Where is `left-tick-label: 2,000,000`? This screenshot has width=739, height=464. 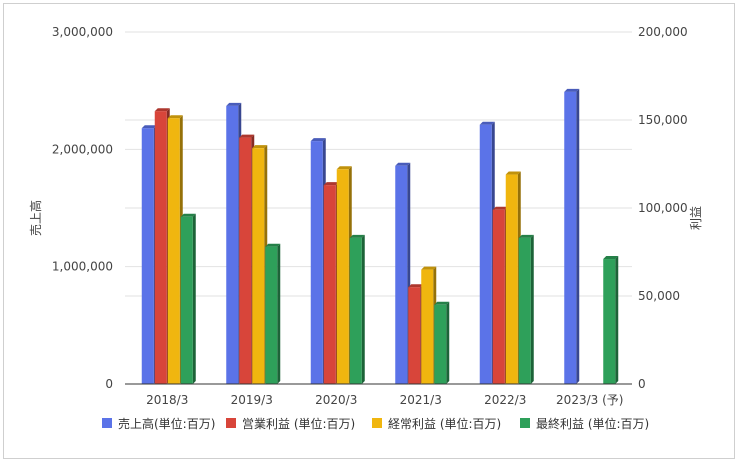
left-tick-label: 2,000,000 is located at coordinates (82, 149).